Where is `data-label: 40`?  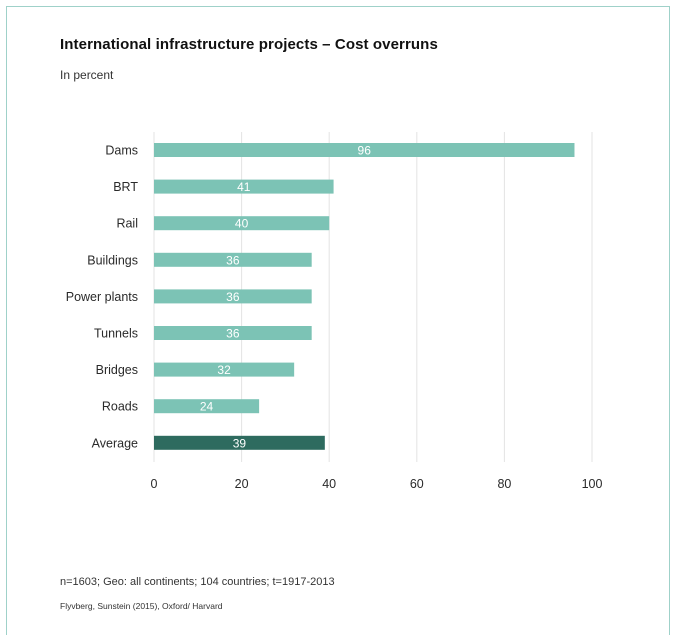 data-label: 40 is located at coordinates (242, 224).